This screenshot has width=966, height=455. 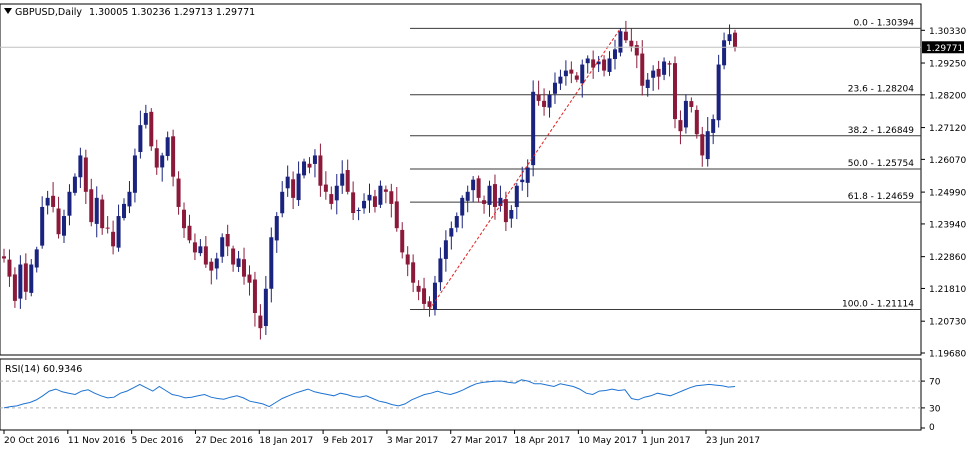 What do you see at coordinates (348, 441) in the screenshot?
I see `time-tick-label: 9 Feb 2017` at bounding box center [348, 441].